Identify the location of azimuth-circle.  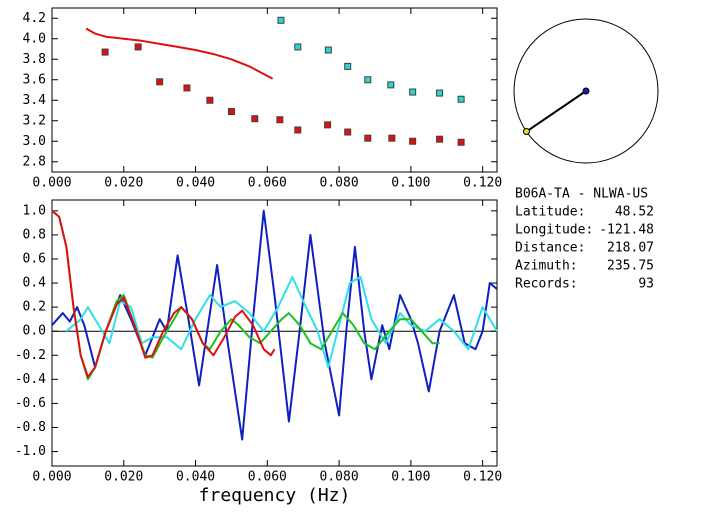
(586, 91).